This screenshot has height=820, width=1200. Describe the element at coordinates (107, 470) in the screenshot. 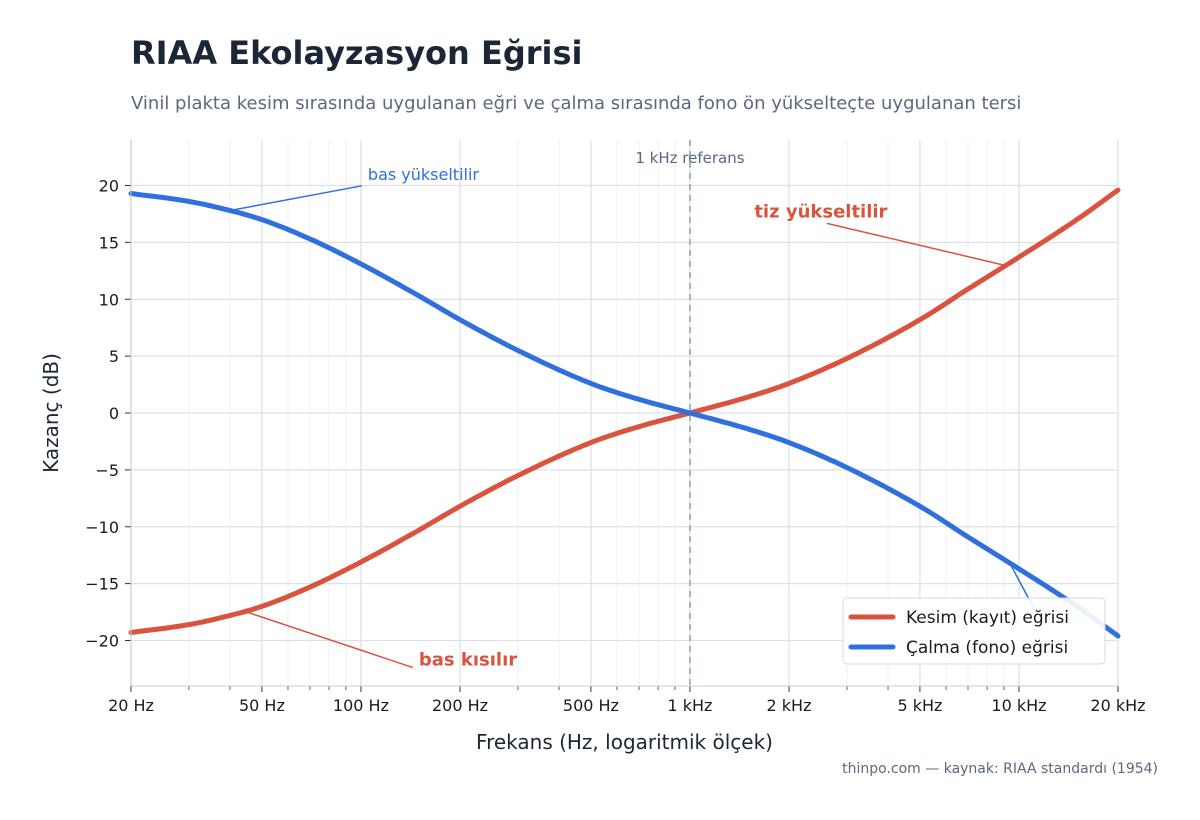

I see `y-tick-label: −5` at that location.